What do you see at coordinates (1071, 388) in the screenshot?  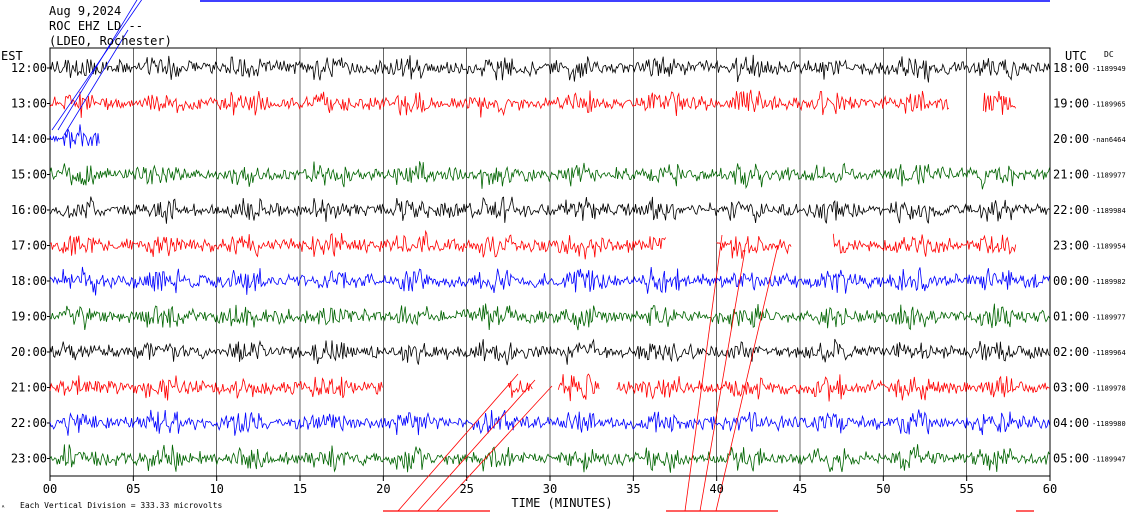 I see `row-label-right: 03:00` at bounding box center [1071, 388].